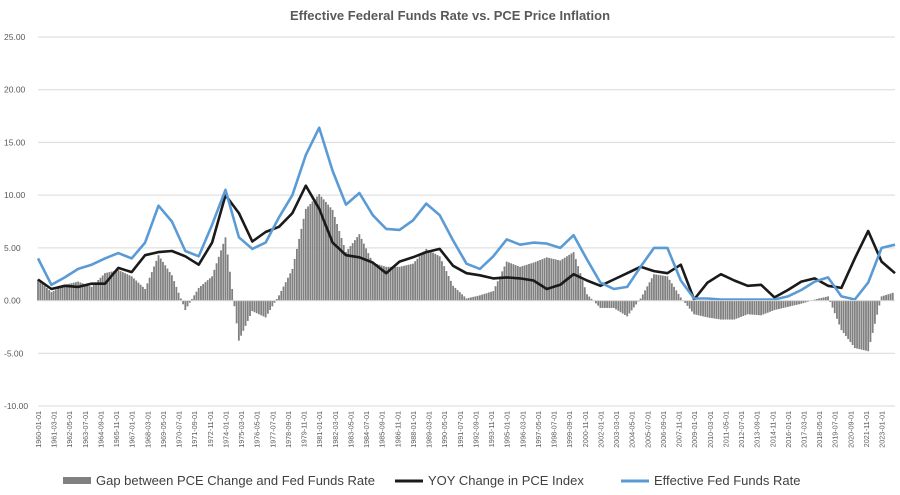 Image resolution: width=900 pixels, height=495 pixels. What do you see at coordinates (15, 37) in the screenshot?
I see `y-tick-label: 25.00` at bounding box center [15, 37].